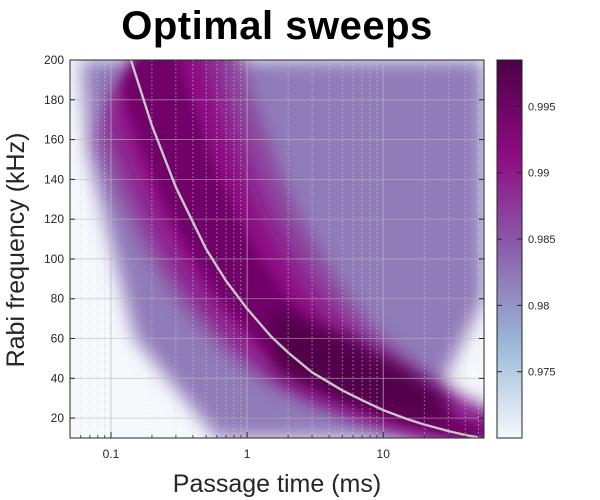 The image size is (600, 500). I want to click on y-tick-label: 180, so click(54, 100).